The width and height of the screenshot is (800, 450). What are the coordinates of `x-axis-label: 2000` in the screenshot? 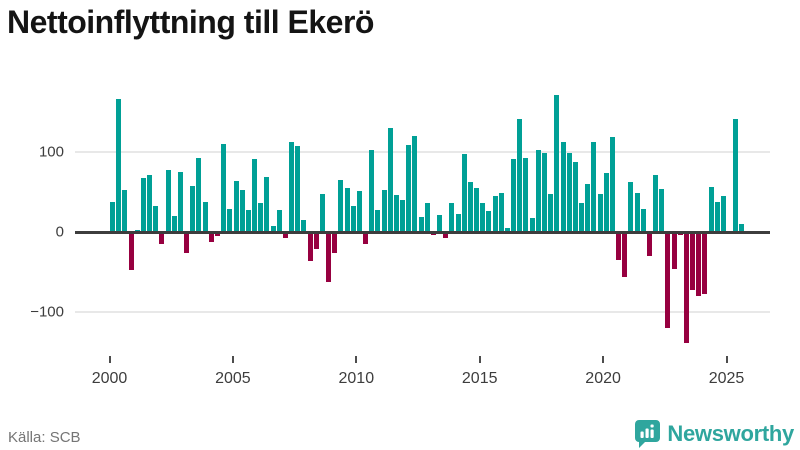 It's located at (109, 378).